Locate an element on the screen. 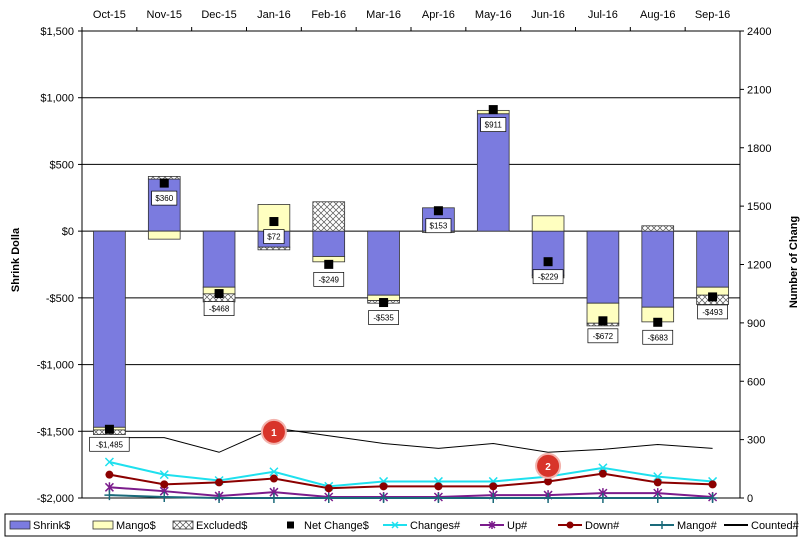 The width and height of the screenshot is (808, 547). net-change-label: $911 is located at coordinates (494, 125).